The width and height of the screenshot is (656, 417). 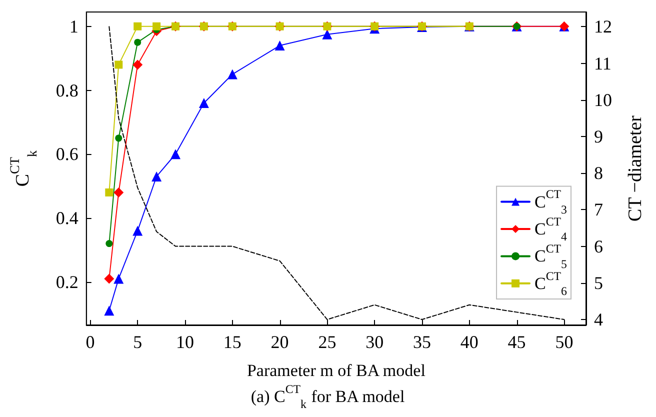 I want to click on y2-tick-label: 5, so click(x=598, y=282).